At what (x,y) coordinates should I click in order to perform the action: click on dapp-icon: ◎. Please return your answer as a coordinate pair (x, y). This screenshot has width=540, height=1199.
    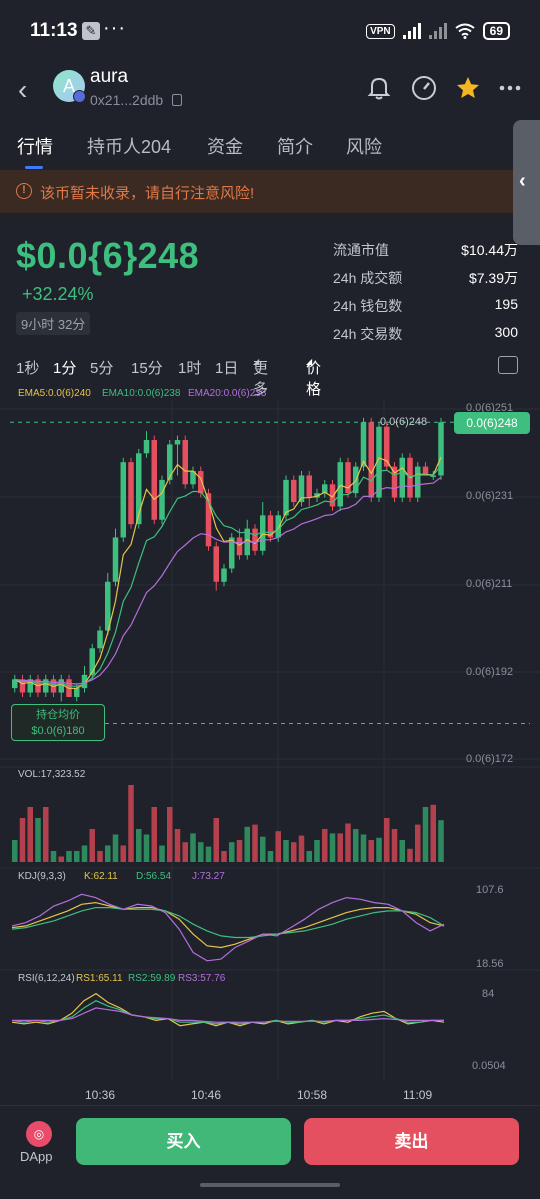
    Looking at the image, I should click on (39, 1134).